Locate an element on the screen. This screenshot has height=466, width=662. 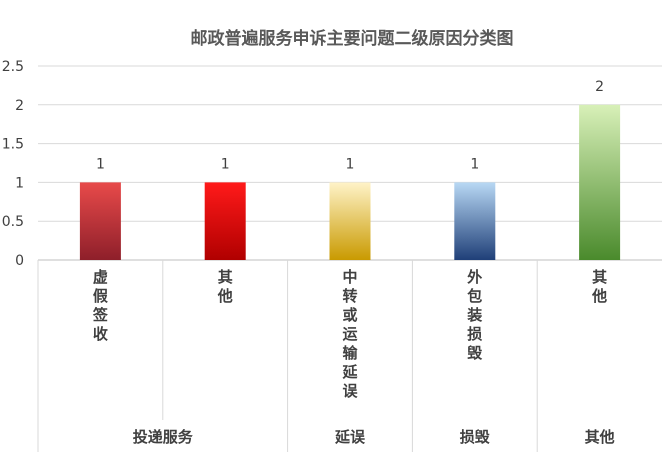
group-label: 其他 is located at coordinates (600, 437).